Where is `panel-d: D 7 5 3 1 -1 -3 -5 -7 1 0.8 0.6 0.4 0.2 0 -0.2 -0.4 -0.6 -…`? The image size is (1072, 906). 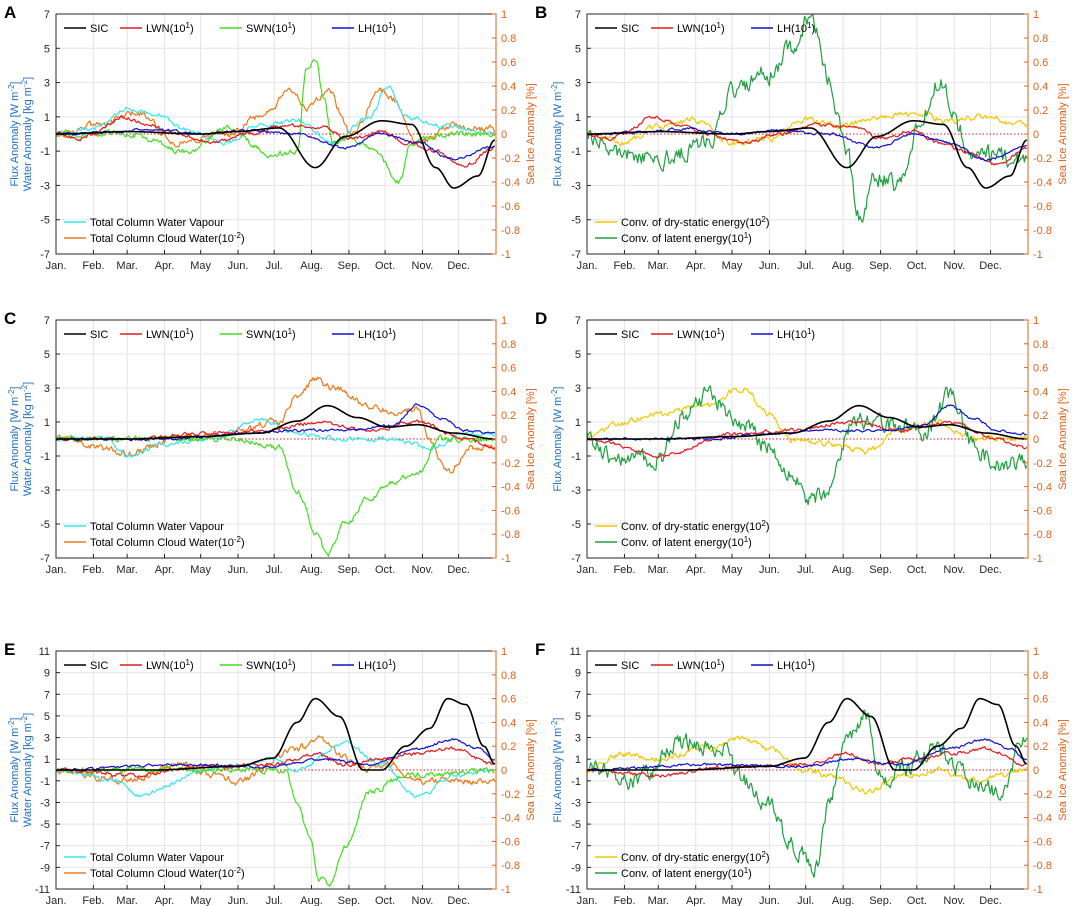
panel-d: D 7 5 3 1 -1 -3 -5 -7 1 0.8 0.6 0.4 0.2 0 -0.2 -0.4 -0.6 -… is located at coordinates (802, 442).